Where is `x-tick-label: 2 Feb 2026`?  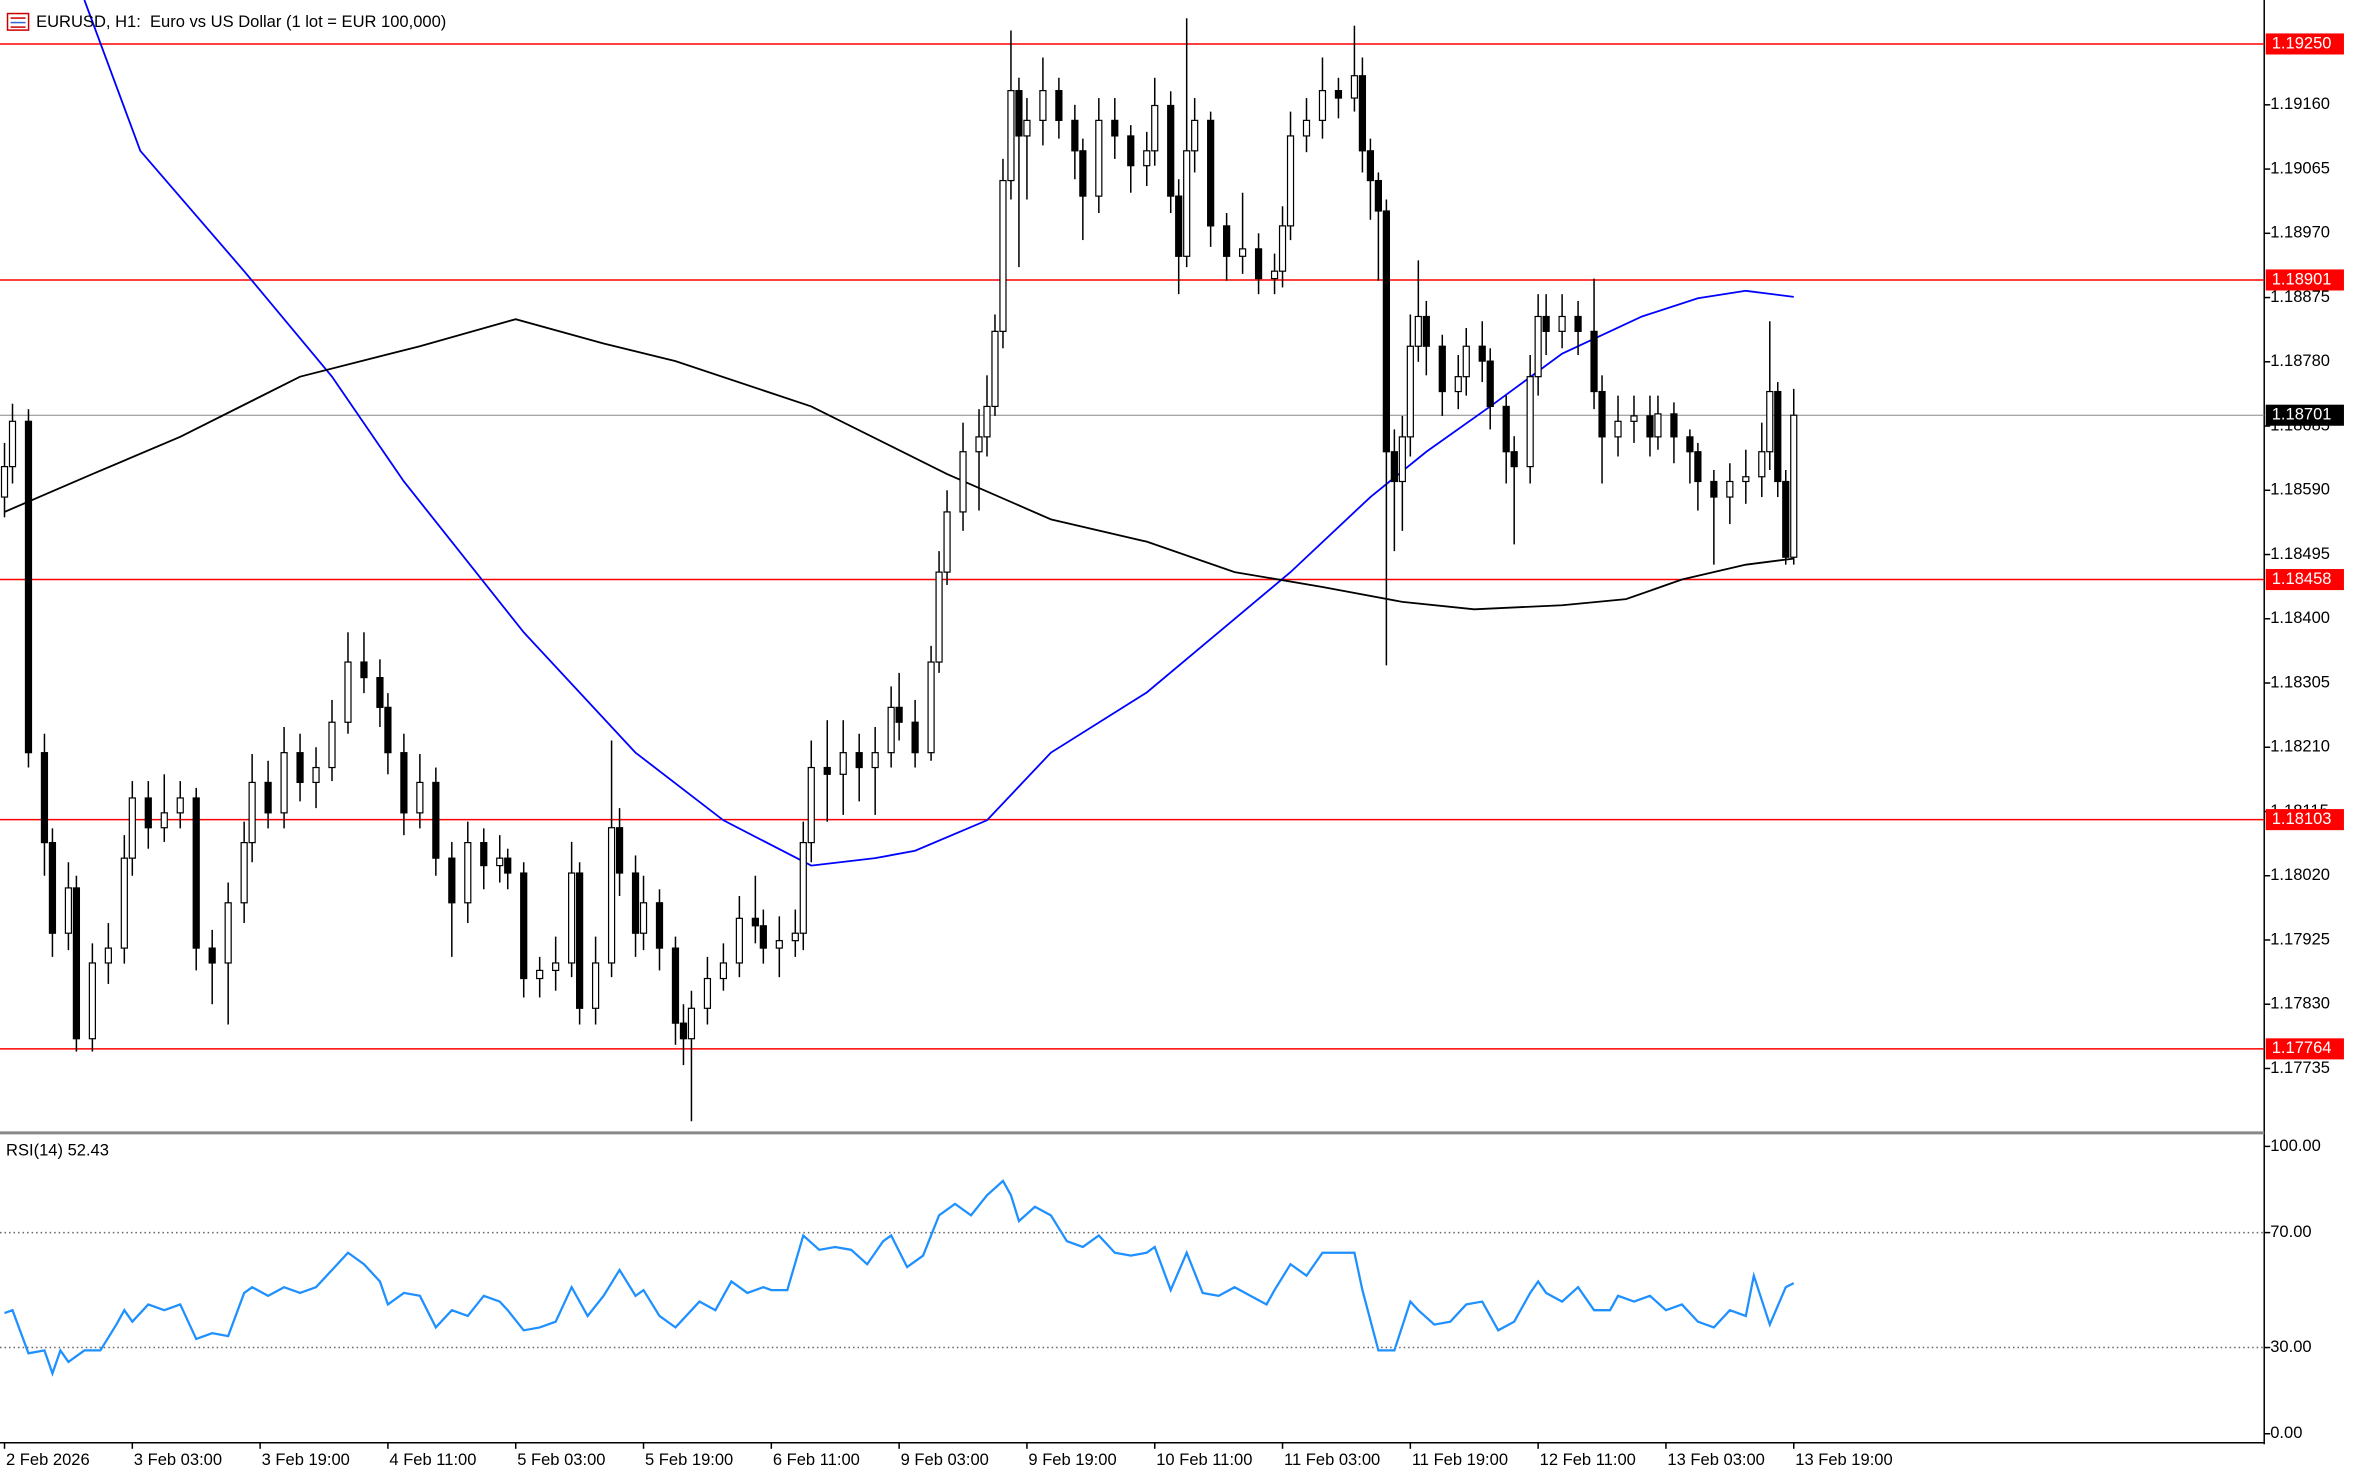 x-tick-label: 2 Feb 2026 is located at coordinates (48, 1459).